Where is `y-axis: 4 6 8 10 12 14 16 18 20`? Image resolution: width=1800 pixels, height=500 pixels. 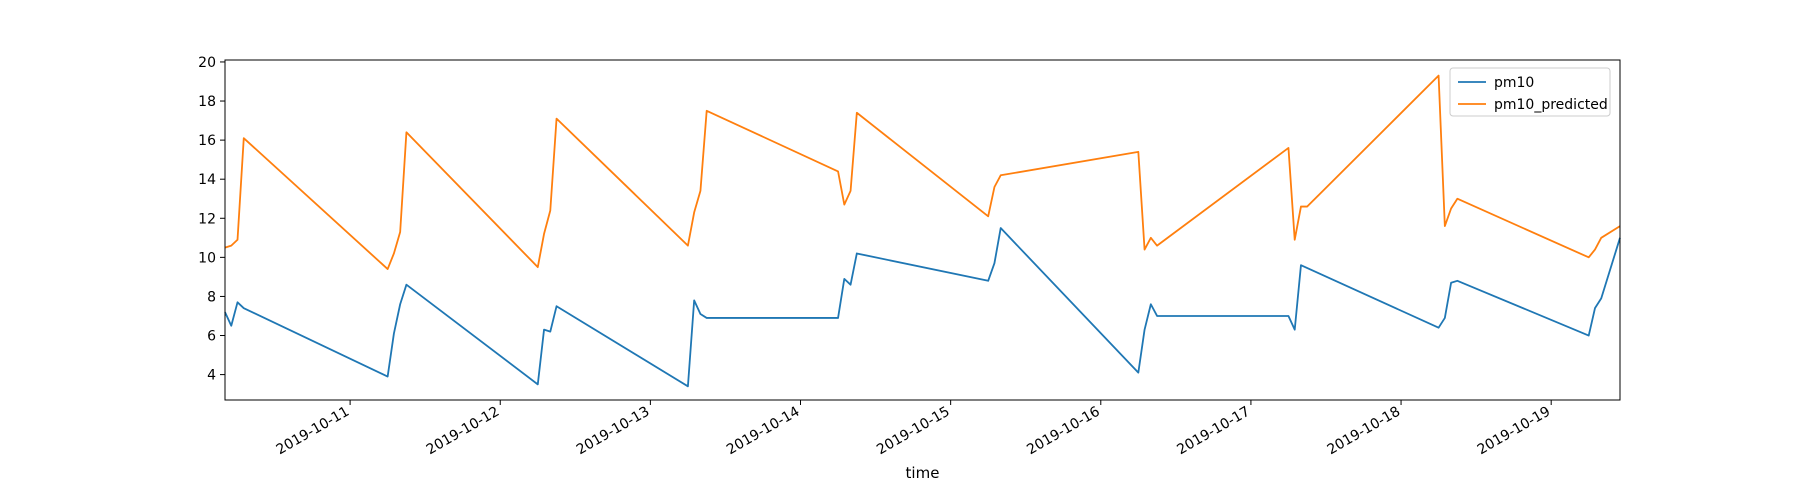 y-axis: 4 6 8 10 12 14 16 18 20 is located at coordinates (211, 219).